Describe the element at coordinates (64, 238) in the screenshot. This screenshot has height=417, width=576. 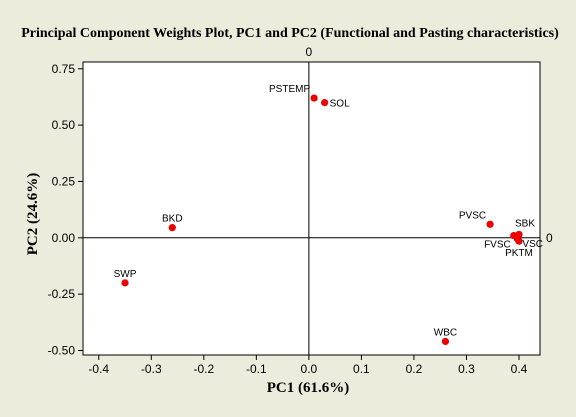
I see `y-tick-label: 0.00` at that location.